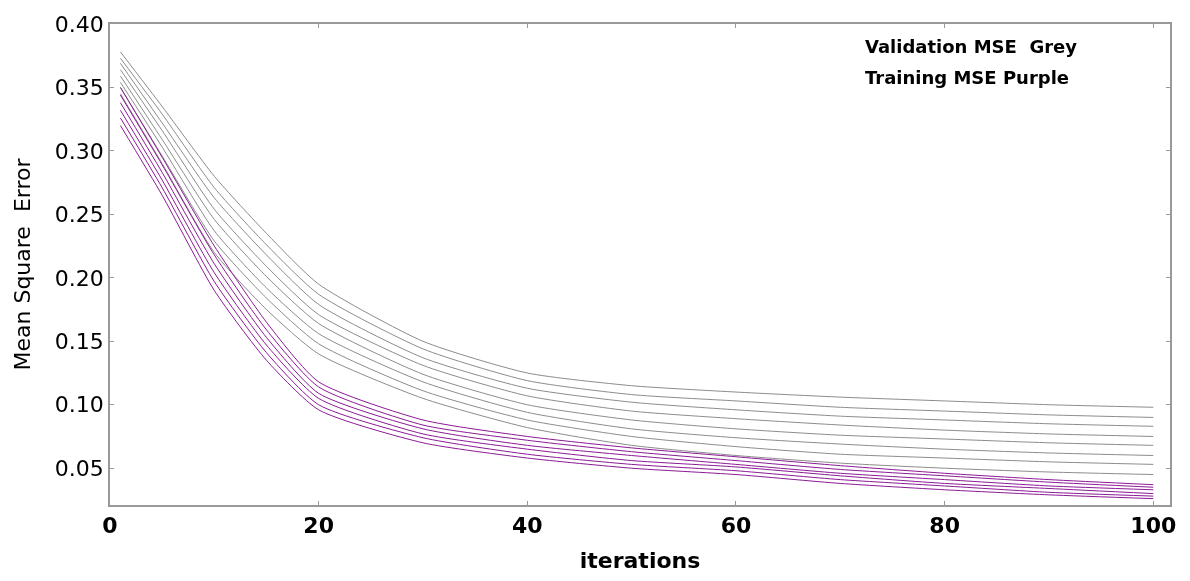  What do you see at coordinates (318, 526) in the screenshot?
I see `x-tick-label: 20` at bounding box center [318, 526].